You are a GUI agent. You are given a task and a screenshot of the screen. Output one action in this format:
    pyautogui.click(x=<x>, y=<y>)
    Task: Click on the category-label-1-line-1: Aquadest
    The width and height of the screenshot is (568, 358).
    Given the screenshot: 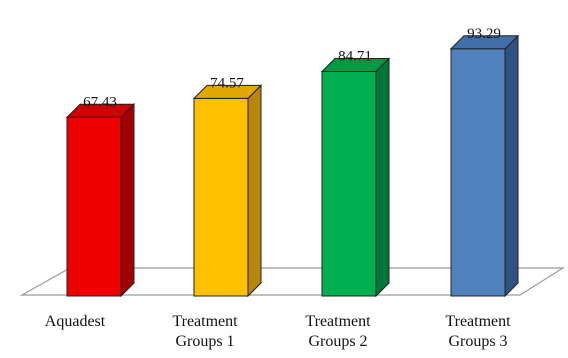 What is the action you would take?
    pyautogui.click(x=75, y=321)
    